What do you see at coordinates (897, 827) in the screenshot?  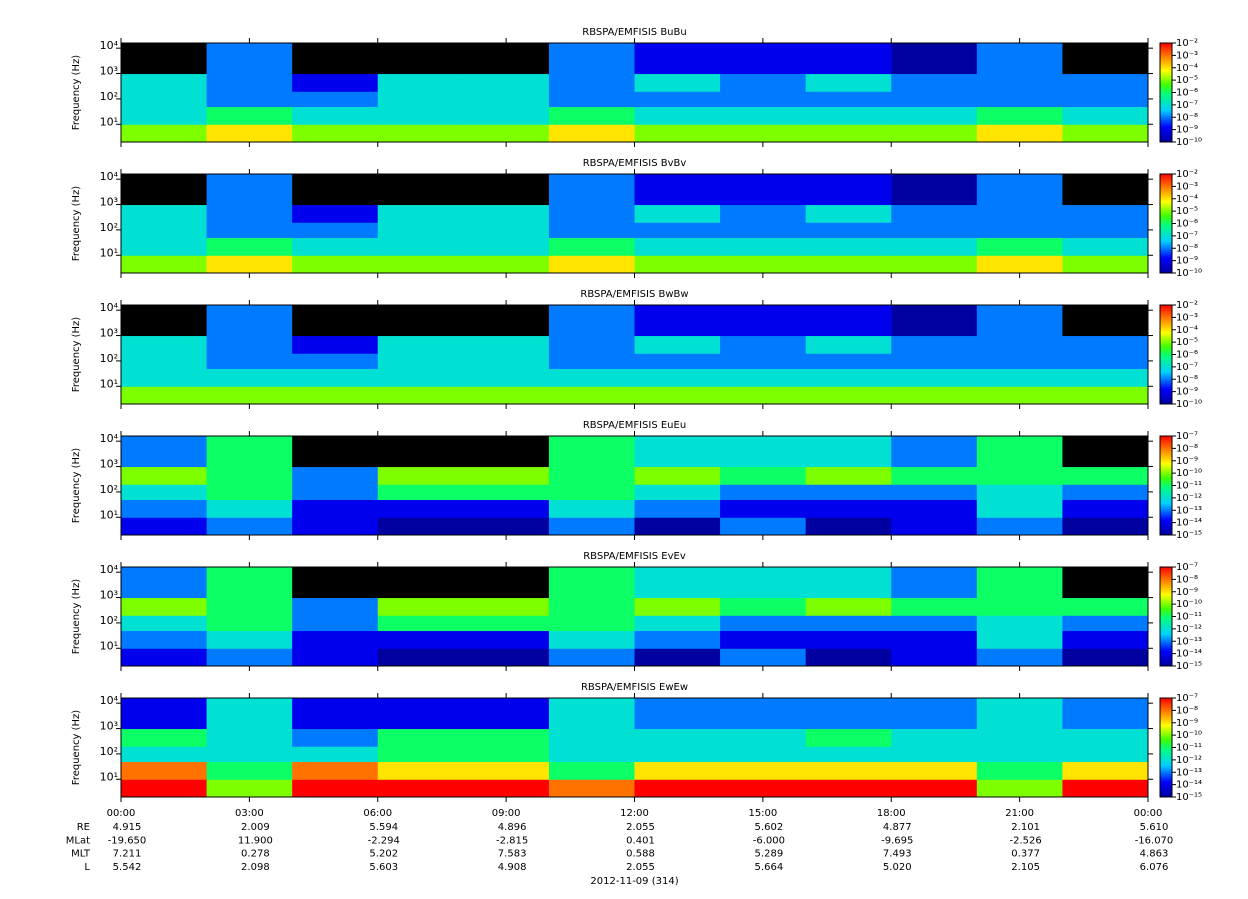 I see `ephemeris-value: 4.877` at bounding box center [897, 827].